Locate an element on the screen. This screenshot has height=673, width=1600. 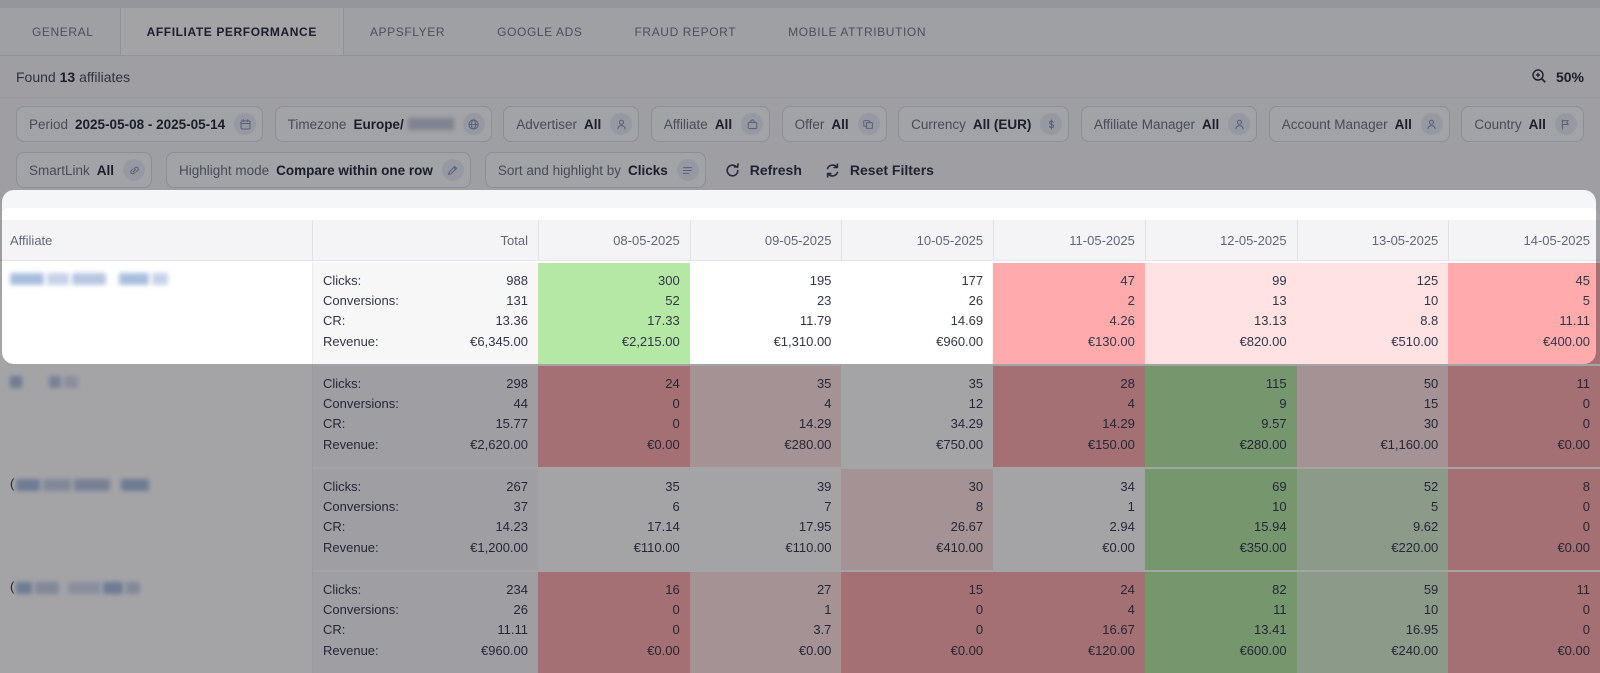
metric-total-value: 44 is located at coordinates (520, 404).